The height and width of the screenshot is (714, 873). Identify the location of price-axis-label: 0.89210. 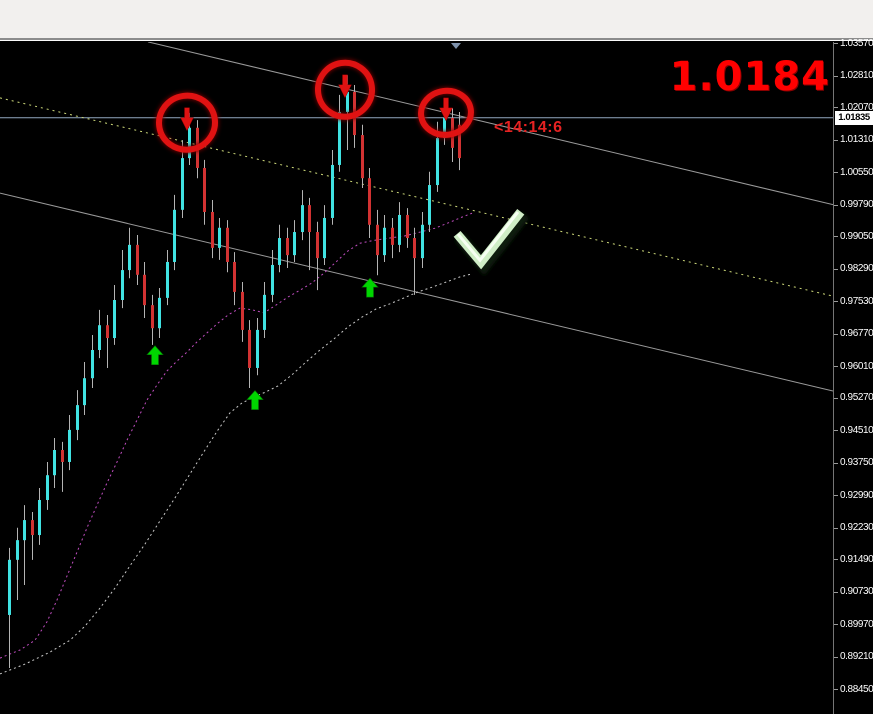
(856, 657).